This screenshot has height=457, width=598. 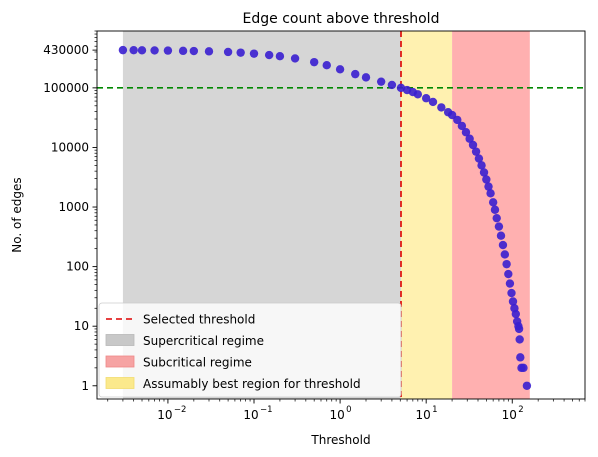 I want to click on x-tick-label-0: 10, so click(x=164, y=415).